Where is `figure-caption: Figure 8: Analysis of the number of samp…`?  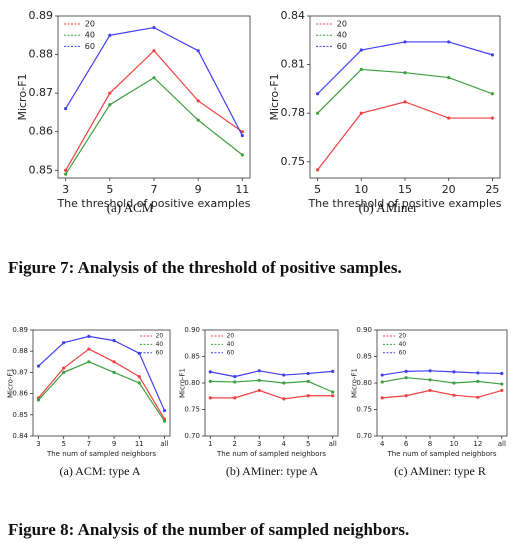 figure-caption: Figure 8: Analysis of the number of samp… is located at coordinates (209, 529).